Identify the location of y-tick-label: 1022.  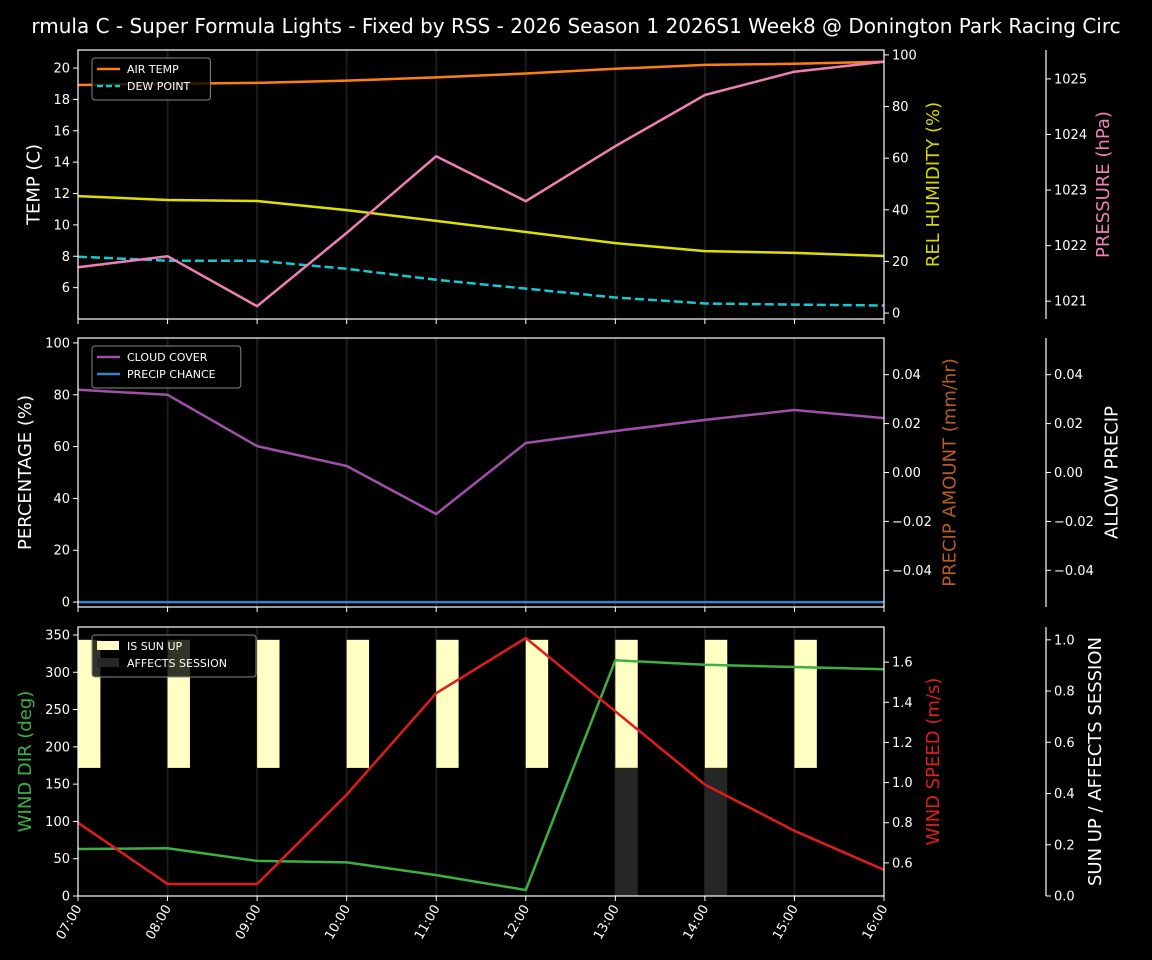
(1070, 246).